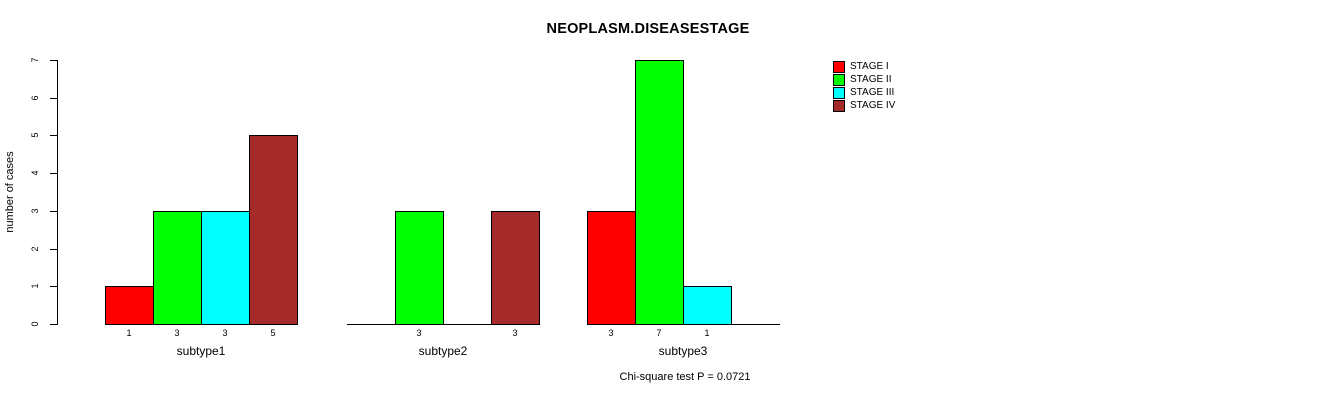 This screenshot has height=400, width=1340. I want to click on legend-label: STAGE I, so click(869, 66).